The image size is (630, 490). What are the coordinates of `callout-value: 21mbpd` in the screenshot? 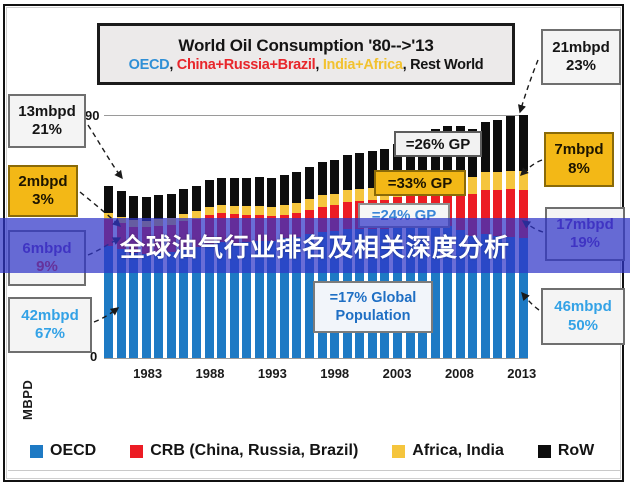 It's located at (581, 47).